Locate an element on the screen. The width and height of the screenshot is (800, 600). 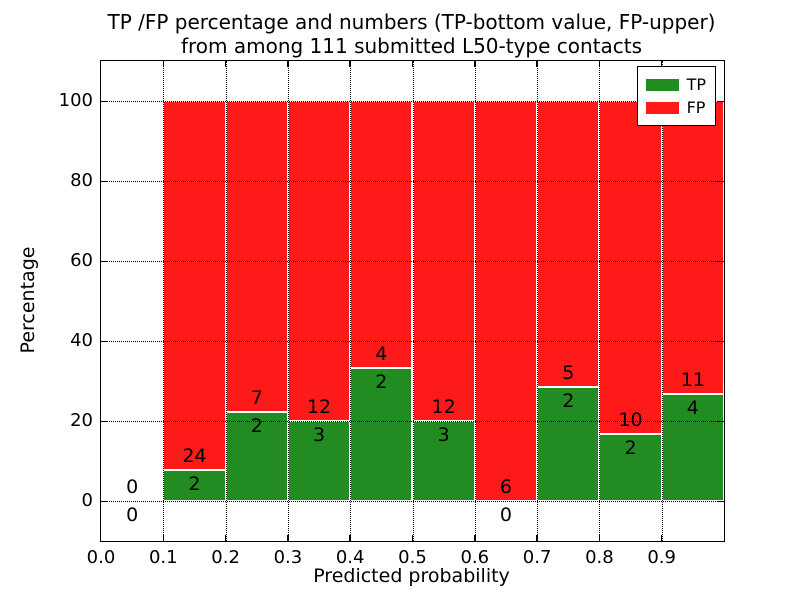
legend-entry-tp: TP is located at coordinates (675, 85).